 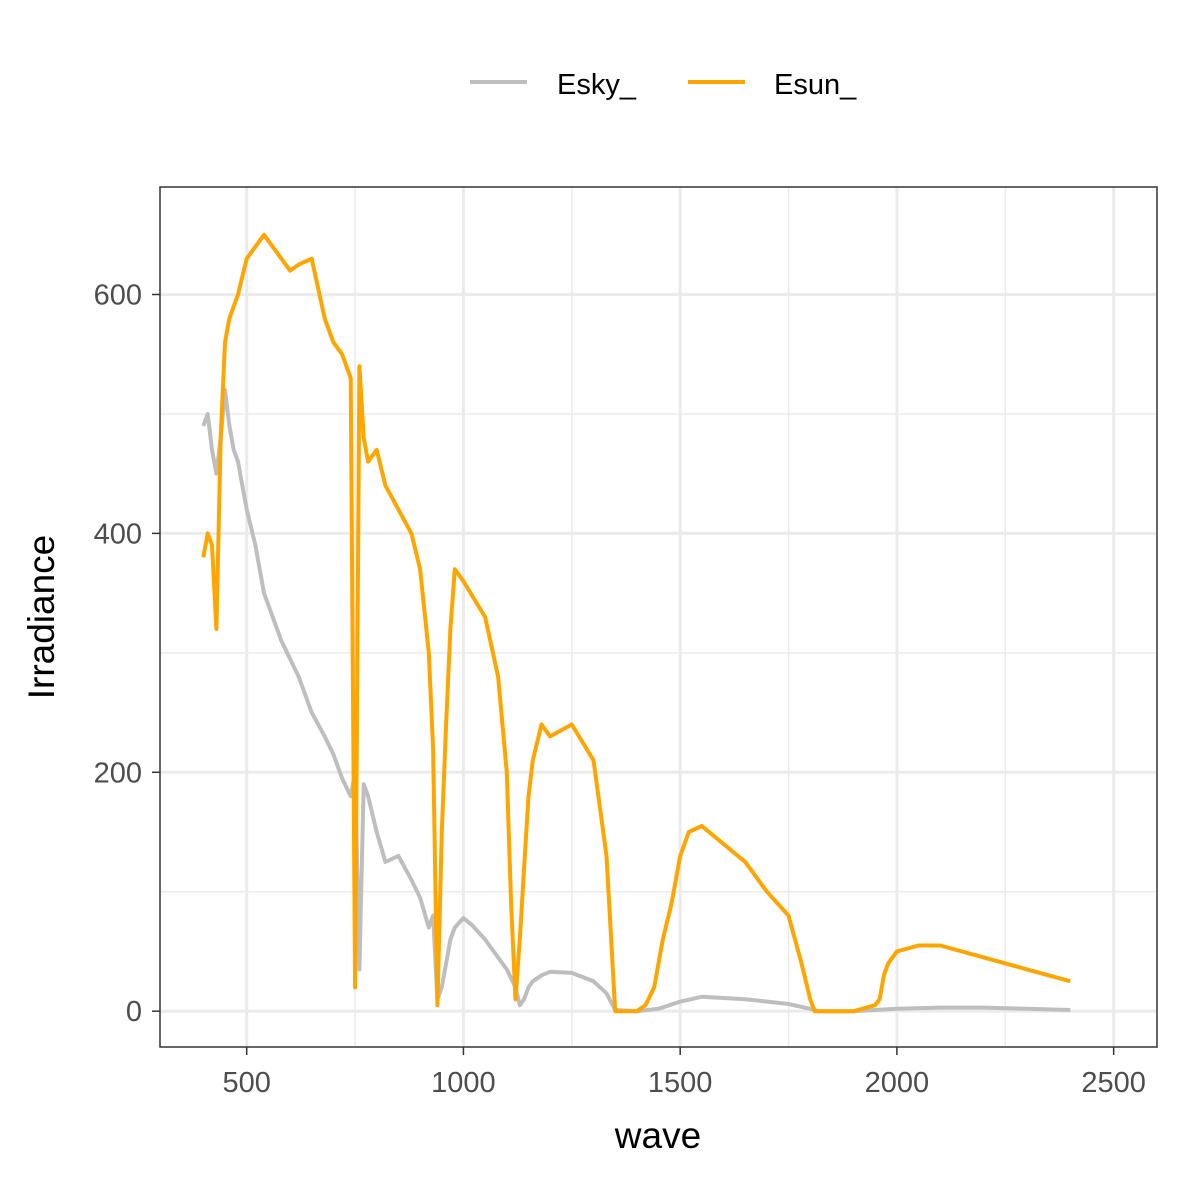 What do you see at coordinates (663, 85) in the screenshot?
I see `legend: Esky_ Esun_` at bounding box center [663, 85].